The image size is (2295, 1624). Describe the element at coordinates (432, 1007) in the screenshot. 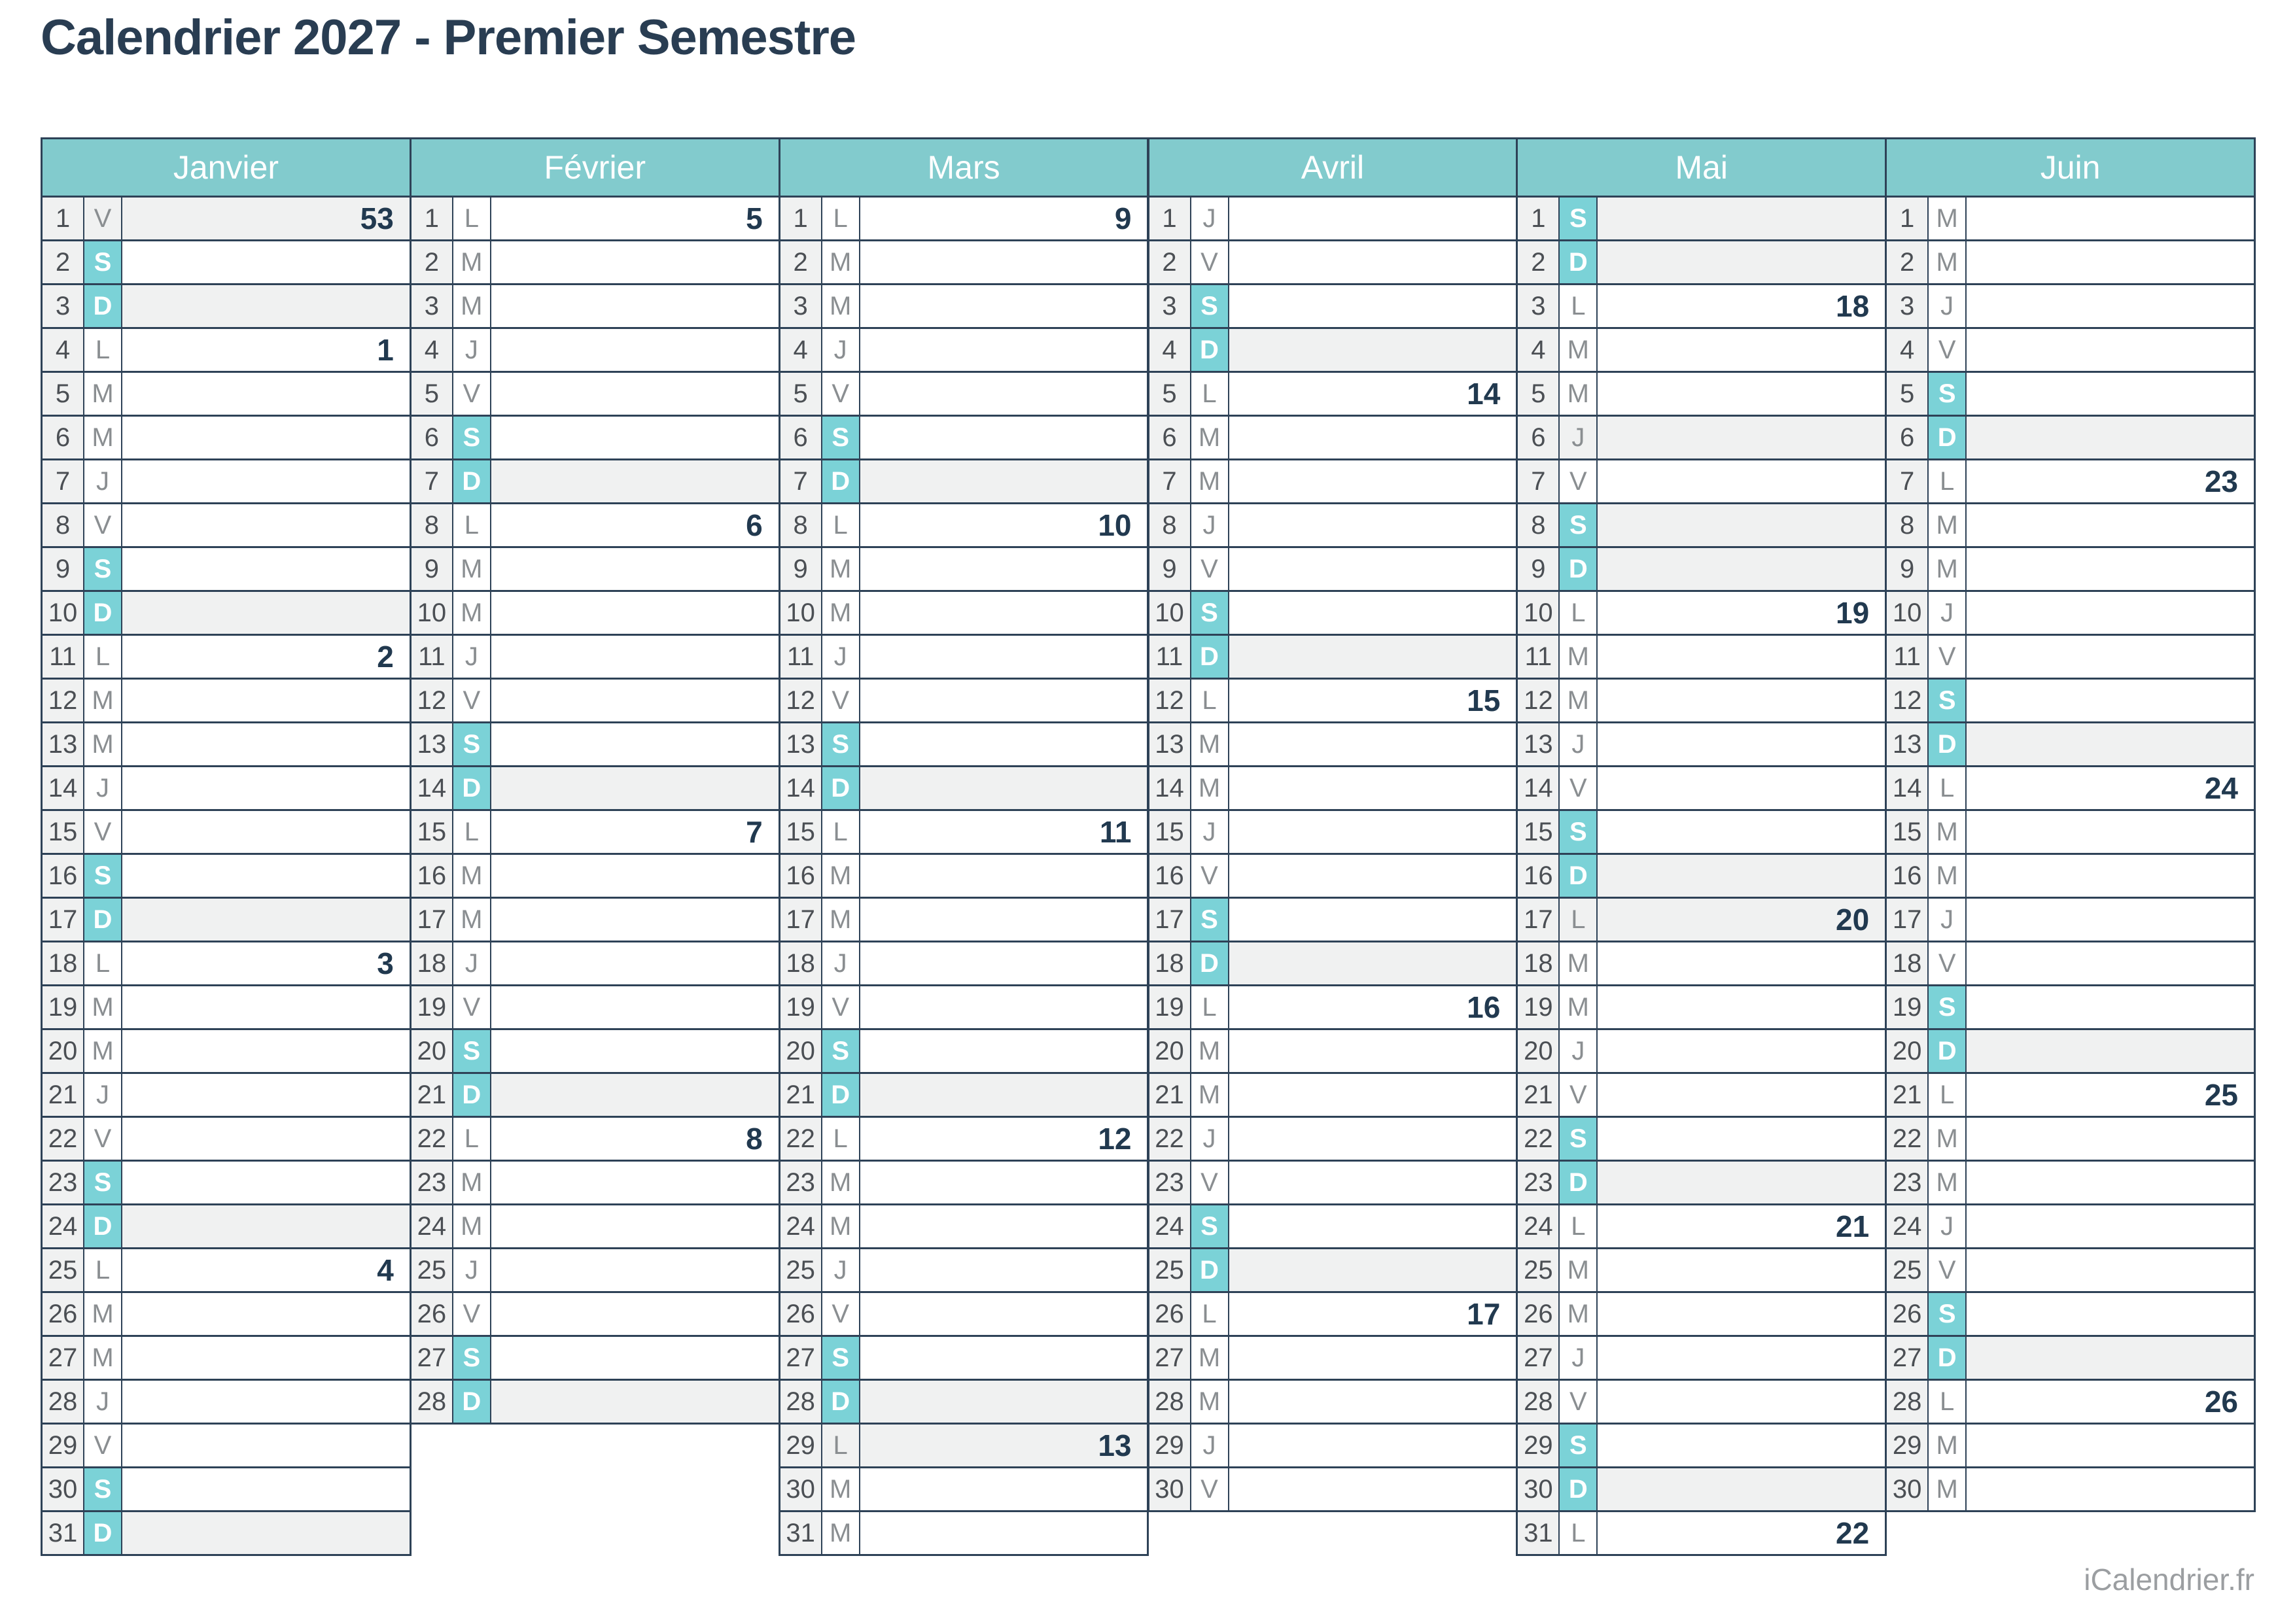

I see `day-number: 19` at that location.